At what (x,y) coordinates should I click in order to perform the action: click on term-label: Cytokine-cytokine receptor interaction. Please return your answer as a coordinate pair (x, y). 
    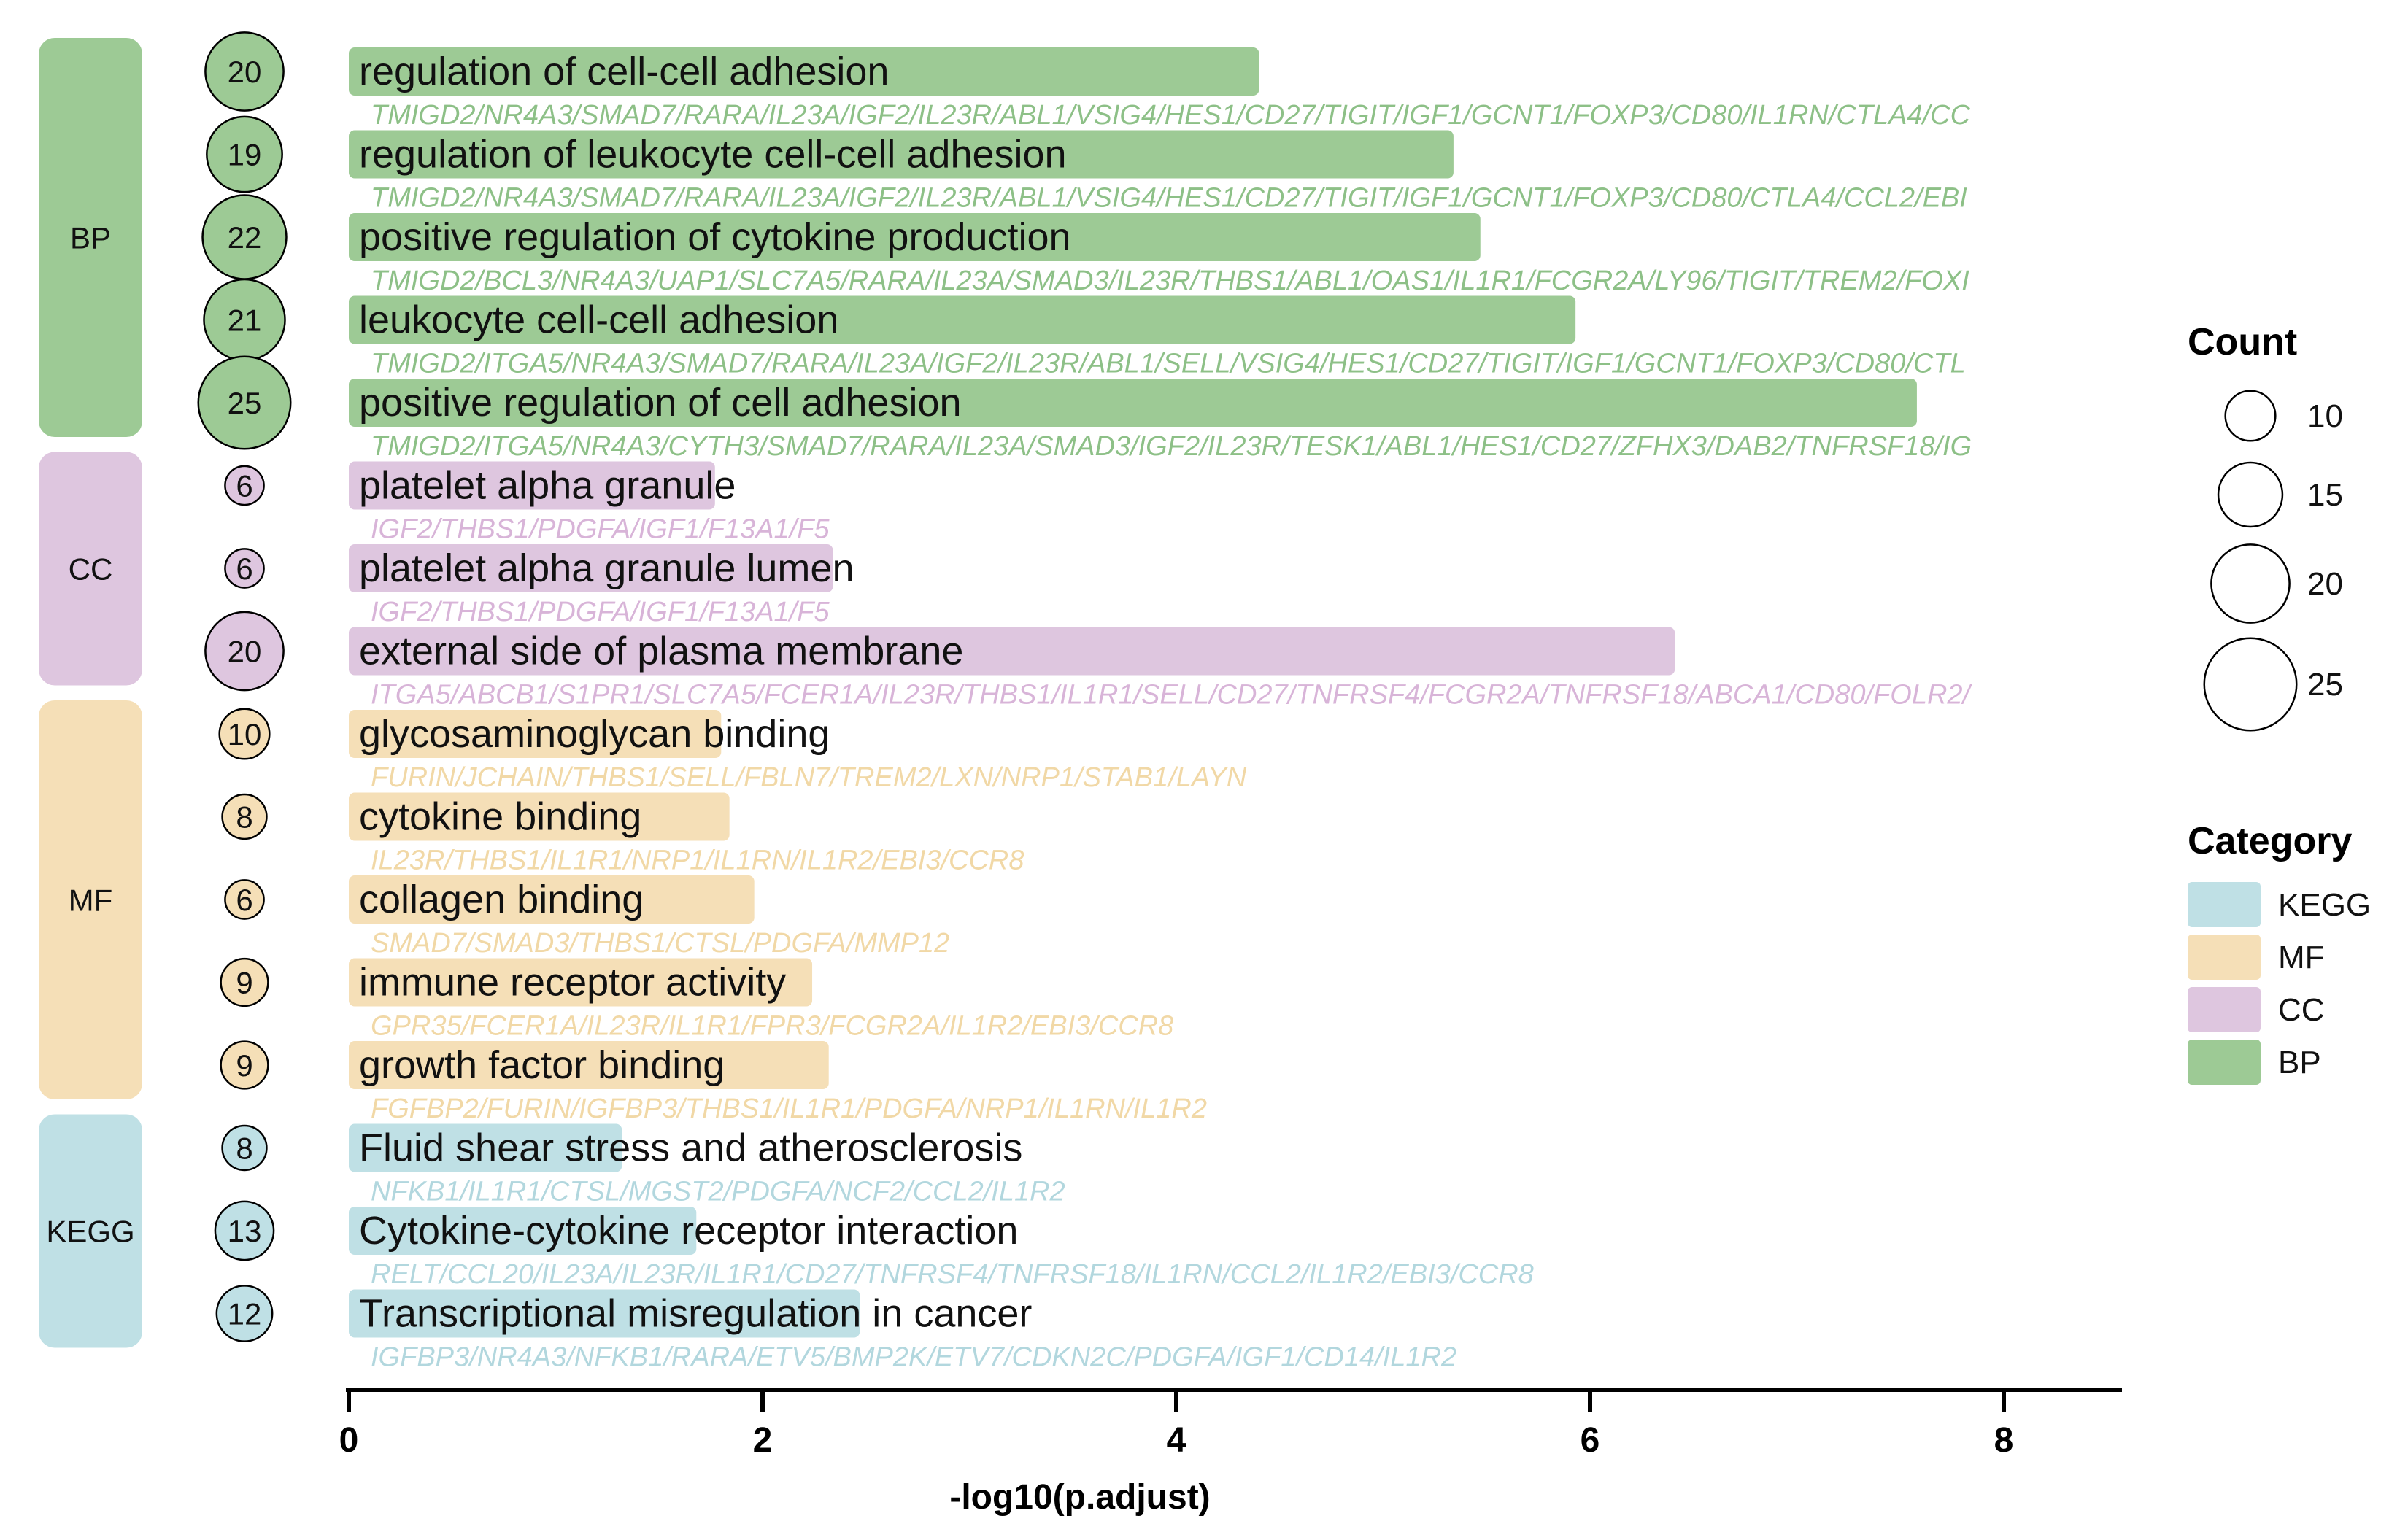
    Looking at the image, I should click on (688, 1231).